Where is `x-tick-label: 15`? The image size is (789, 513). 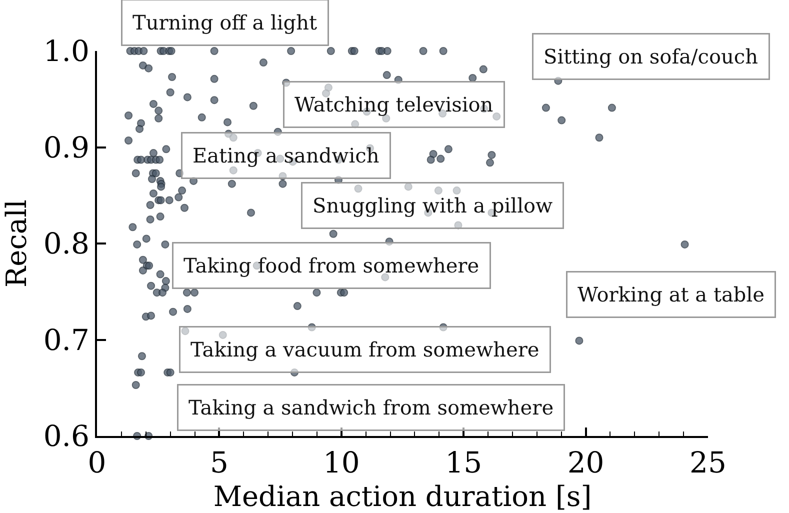 x-tick-label: 15 is located at coordinates (463, 463).